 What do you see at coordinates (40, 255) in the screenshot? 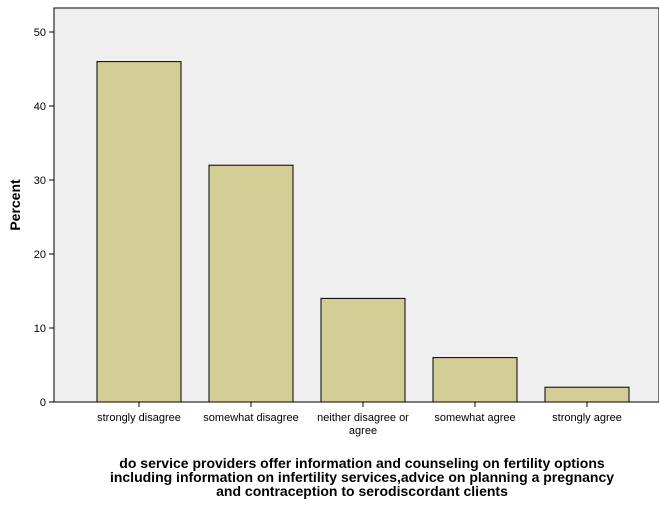
I see `y-tick-label: 20` at bounding box center [40, 255].